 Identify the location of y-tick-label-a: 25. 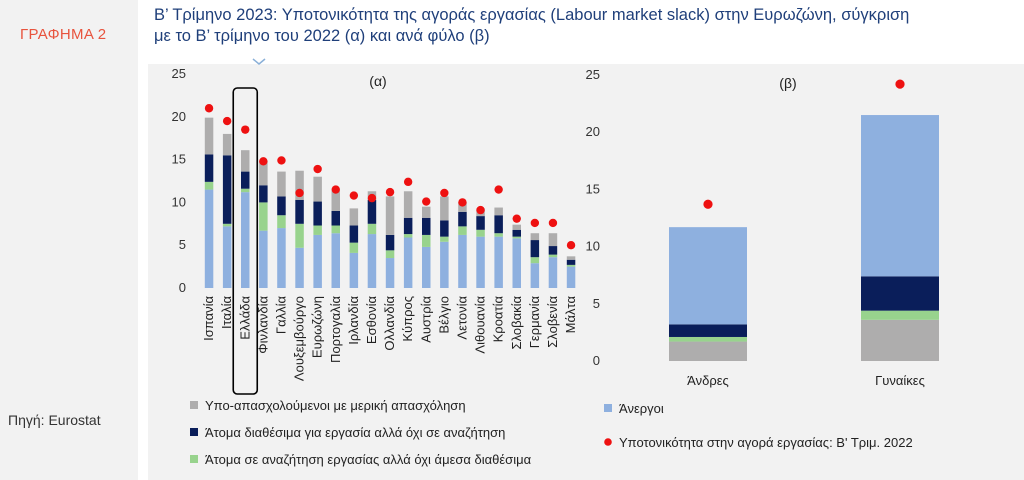
(179, 73).